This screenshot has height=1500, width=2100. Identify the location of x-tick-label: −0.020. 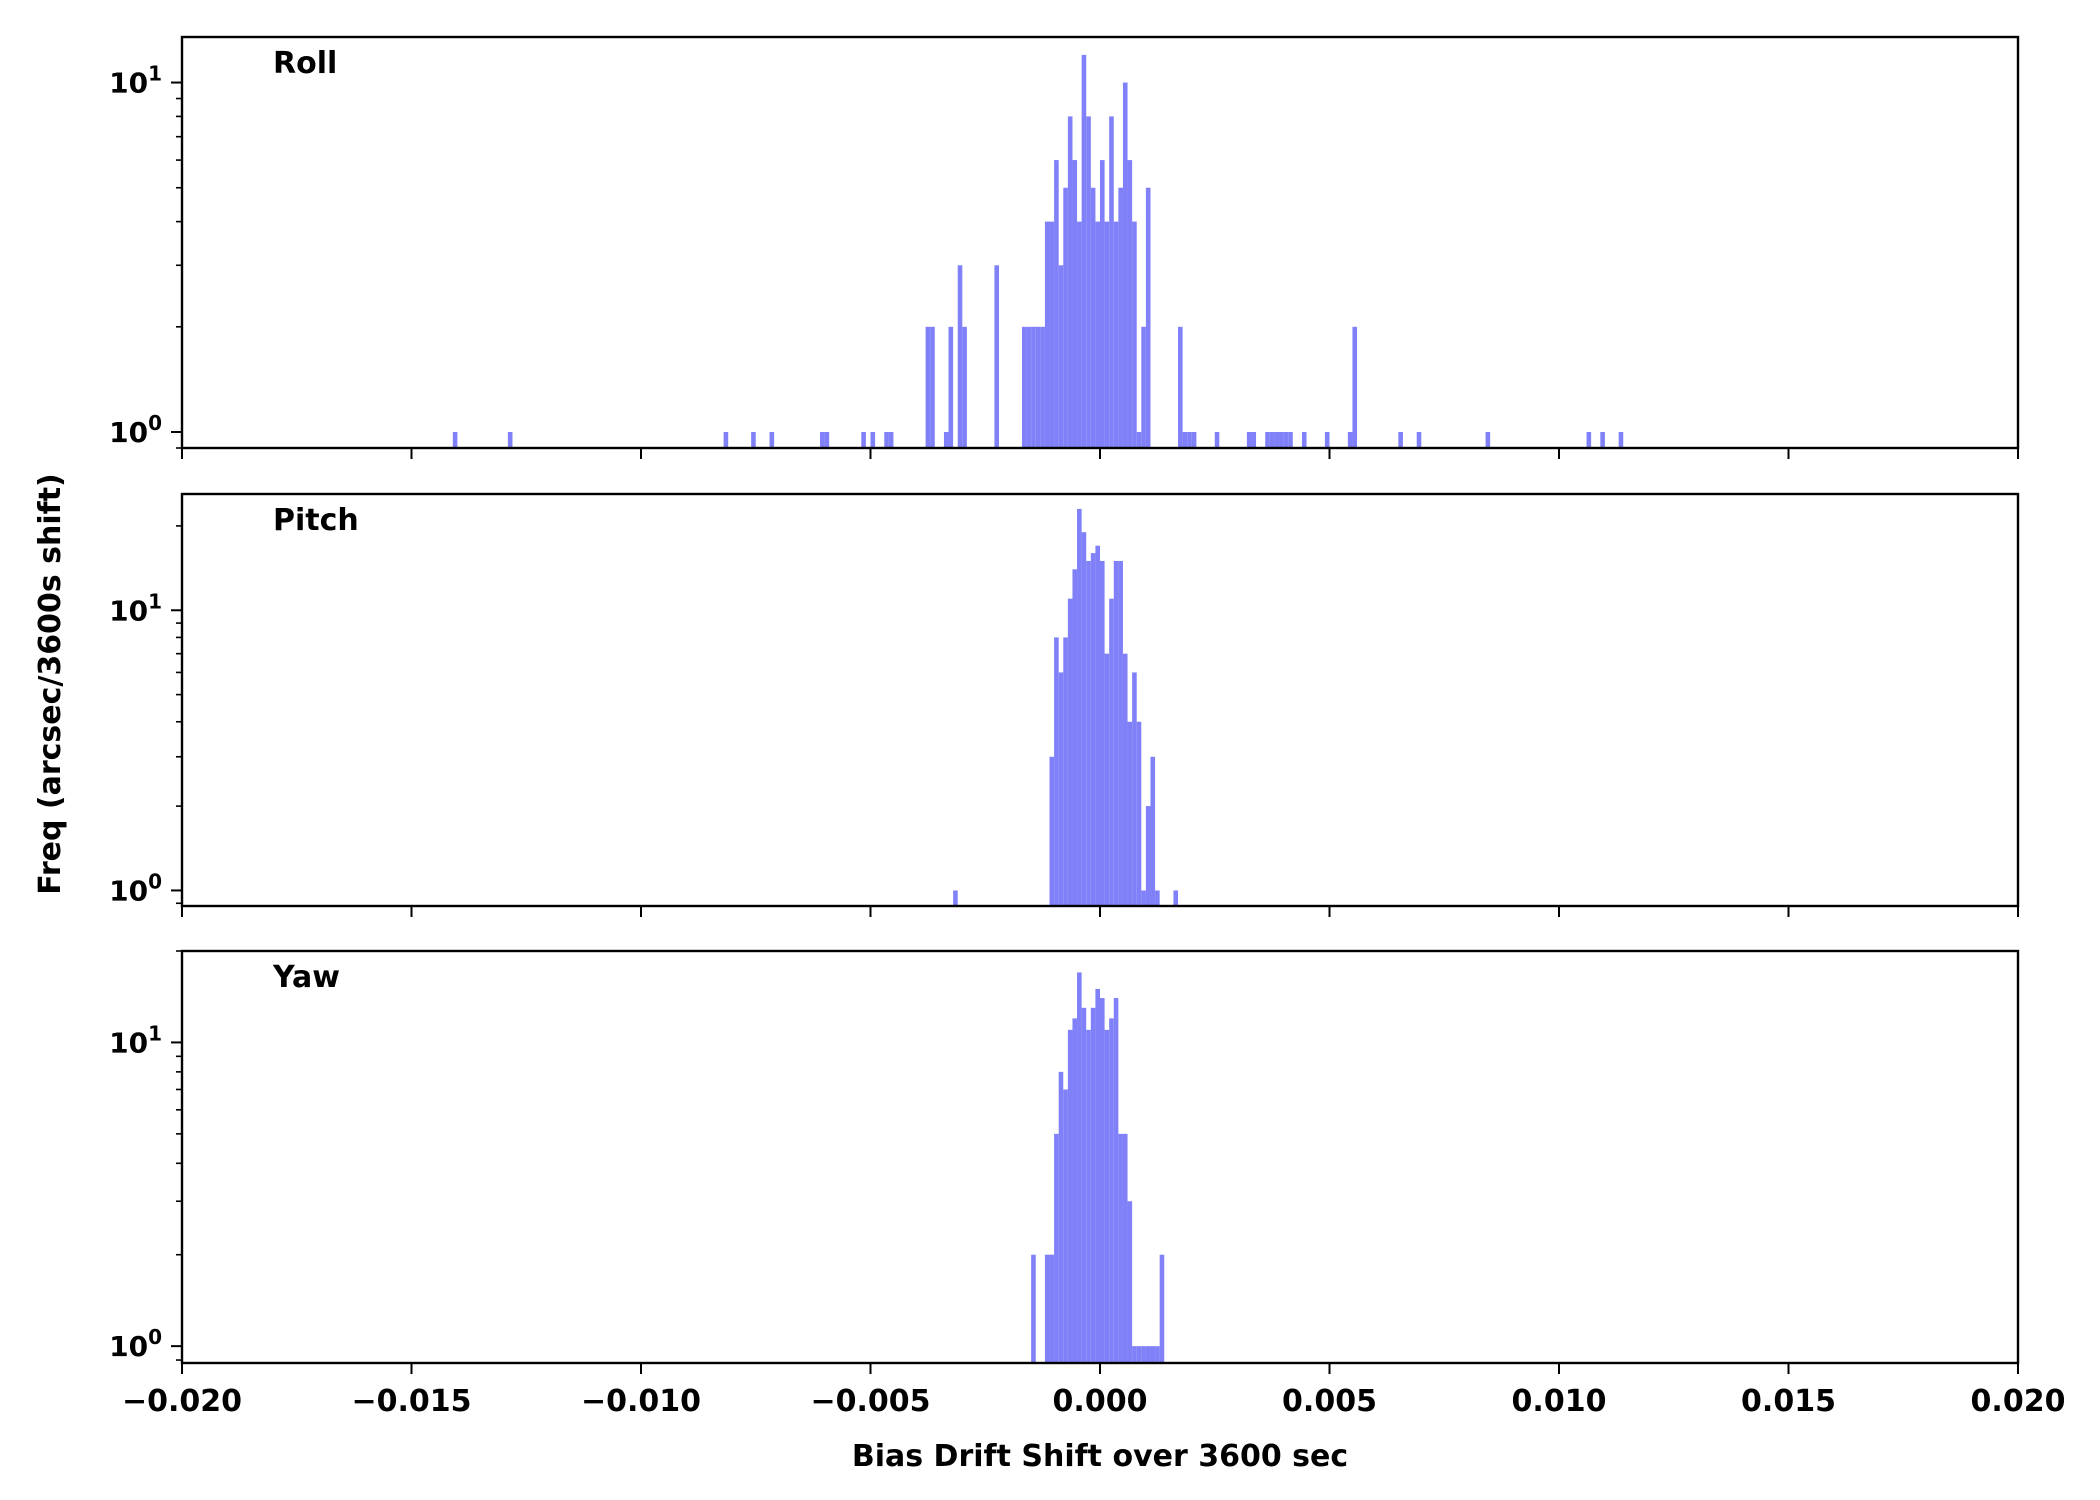
(182, 1401).